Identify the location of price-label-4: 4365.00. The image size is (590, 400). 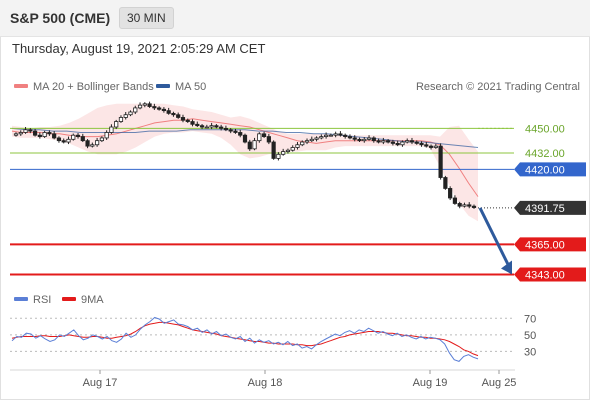
(545, 245).